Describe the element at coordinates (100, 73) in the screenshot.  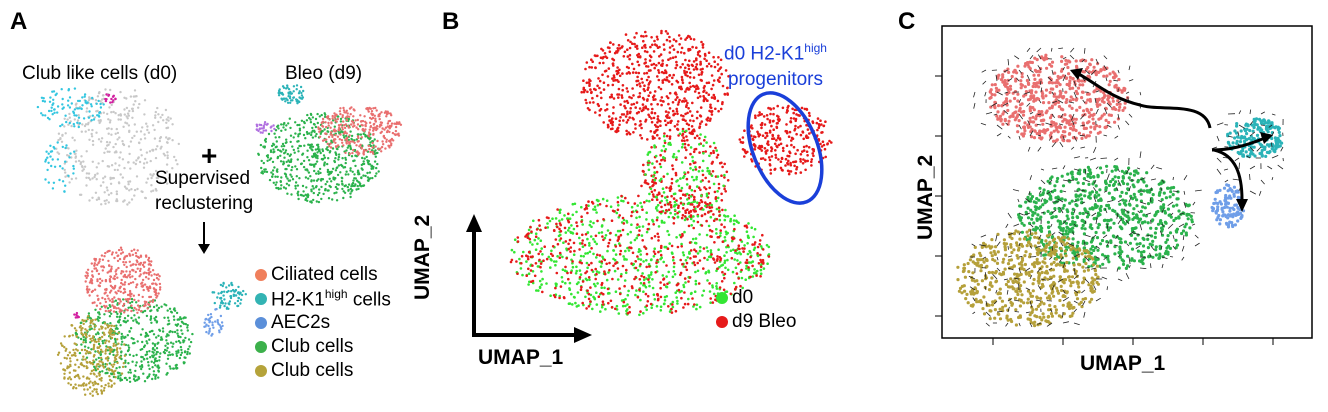
I see `panel-a-title-left: Club like cells (d0)` at that location.